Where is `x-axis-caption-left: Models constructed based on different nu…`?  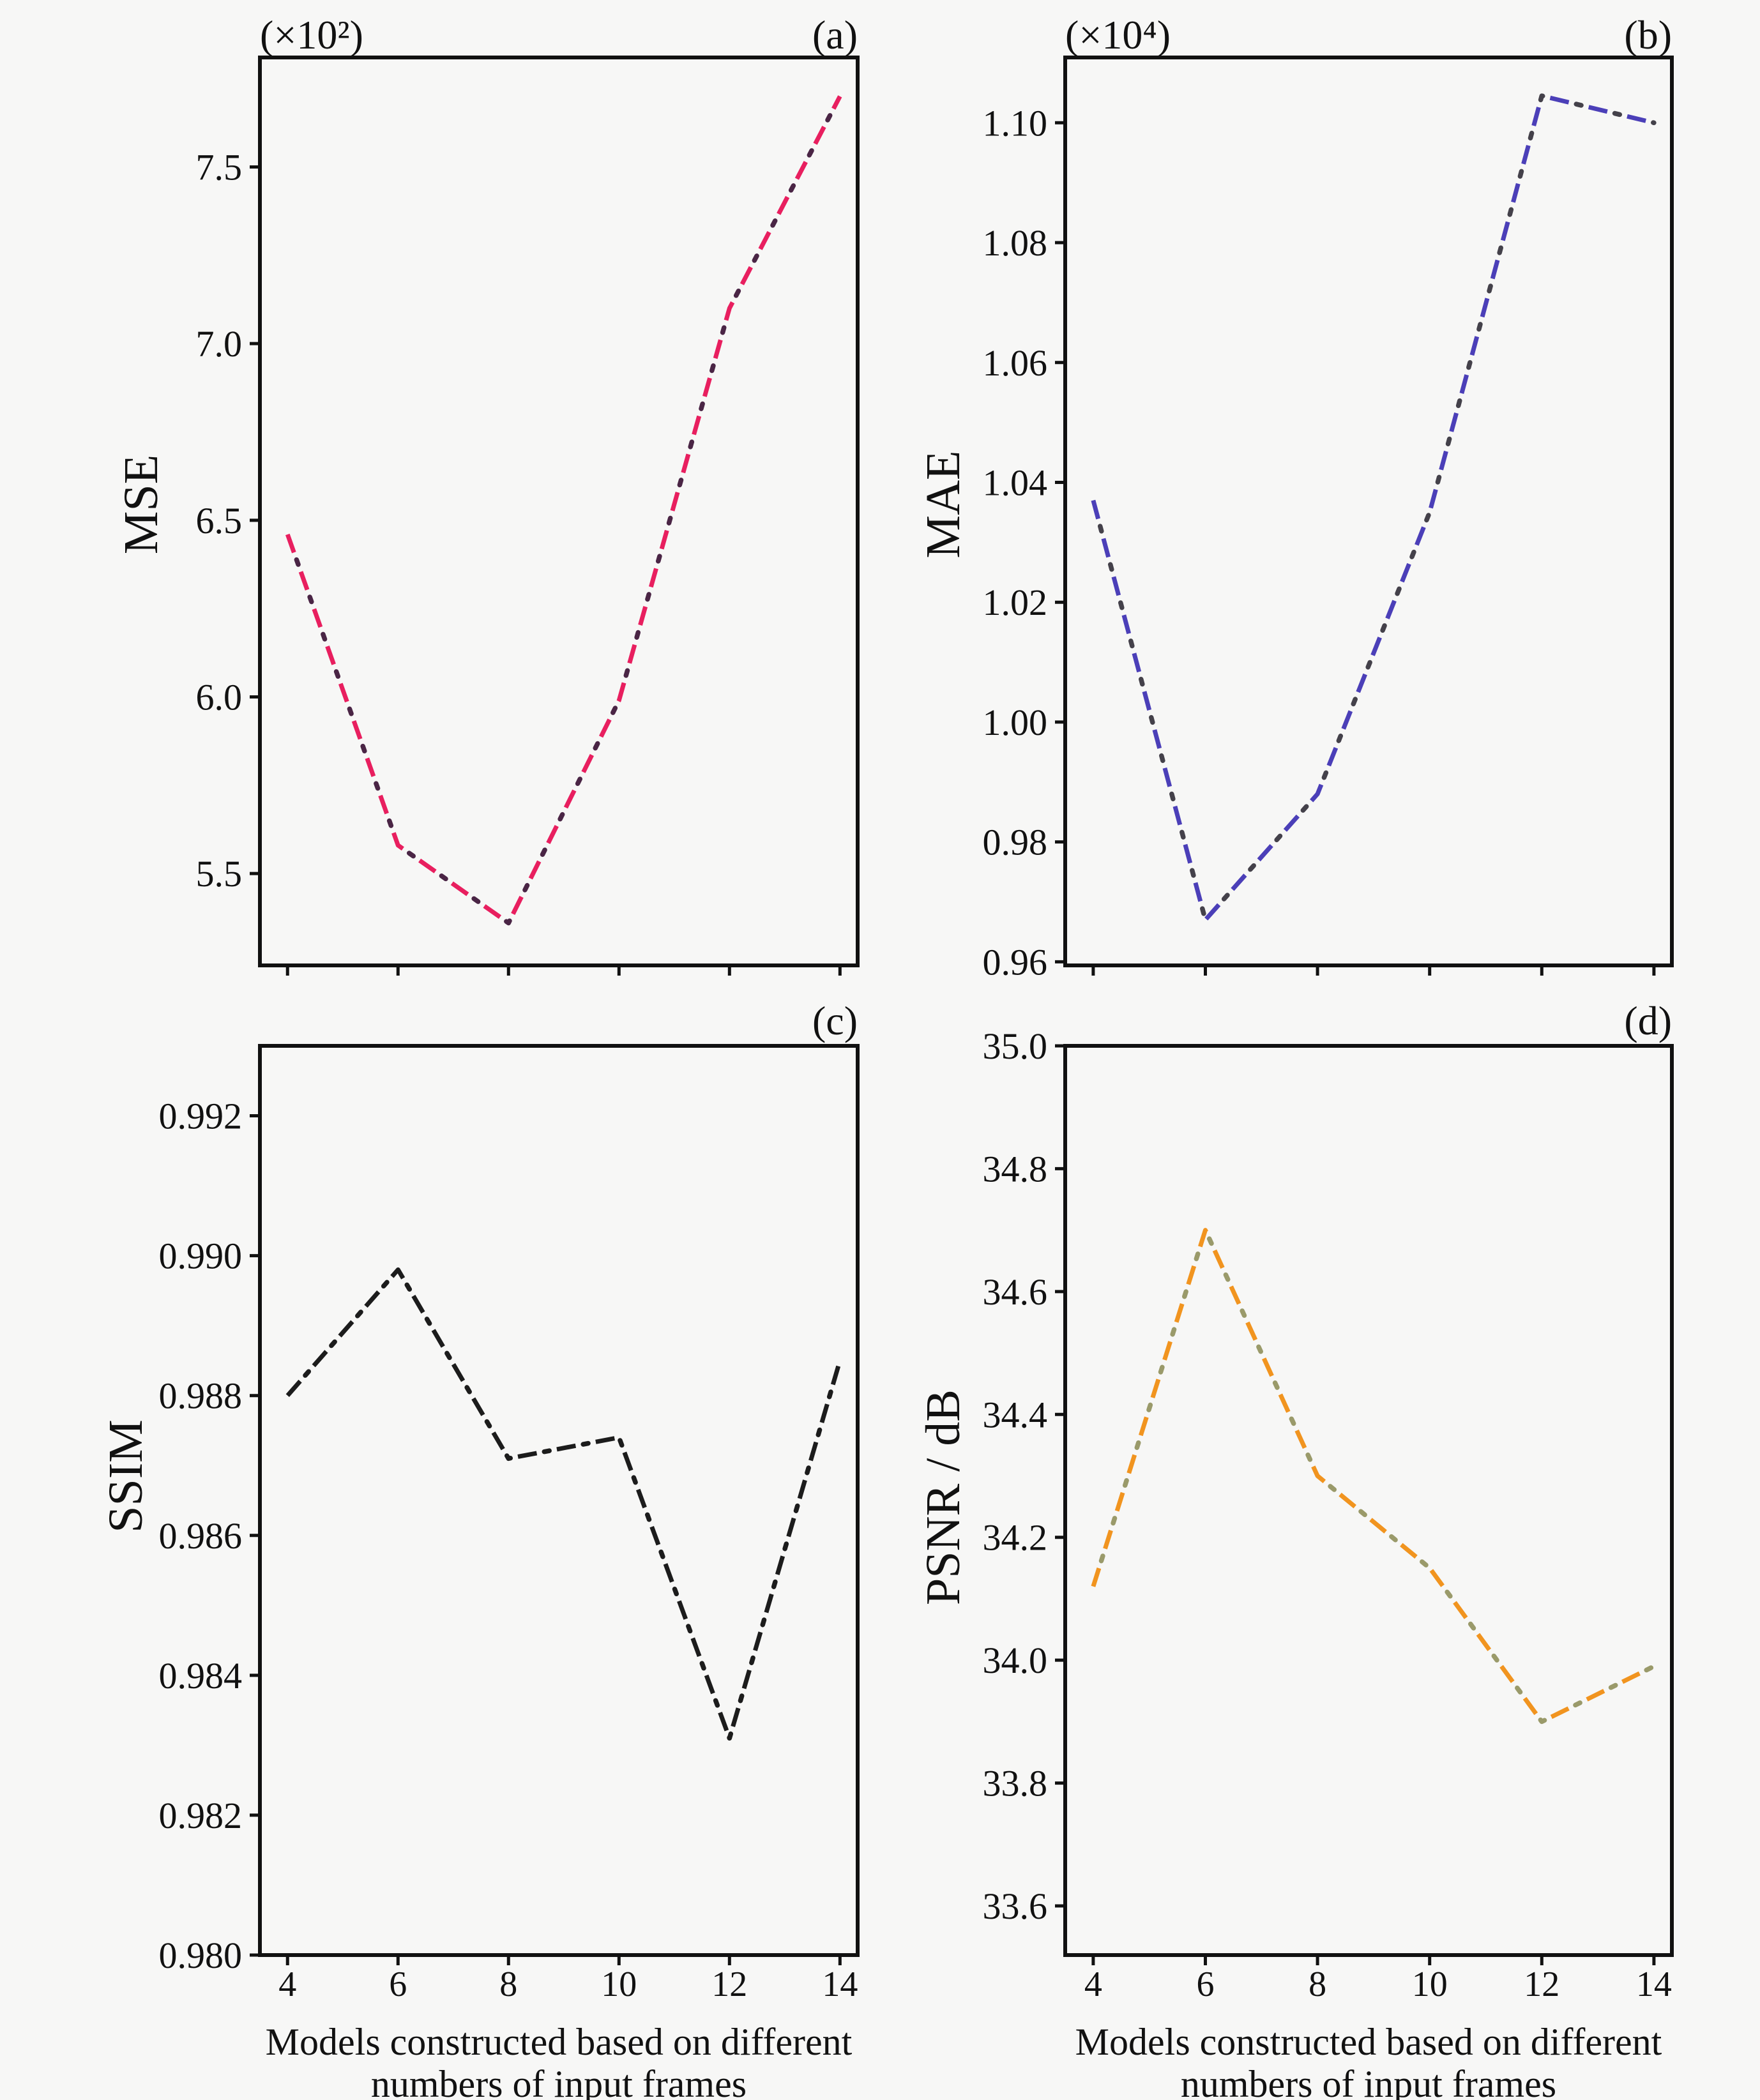
x-axis-caption-left: Models constructed based on different nu… is located at coordinates (559, 2060).